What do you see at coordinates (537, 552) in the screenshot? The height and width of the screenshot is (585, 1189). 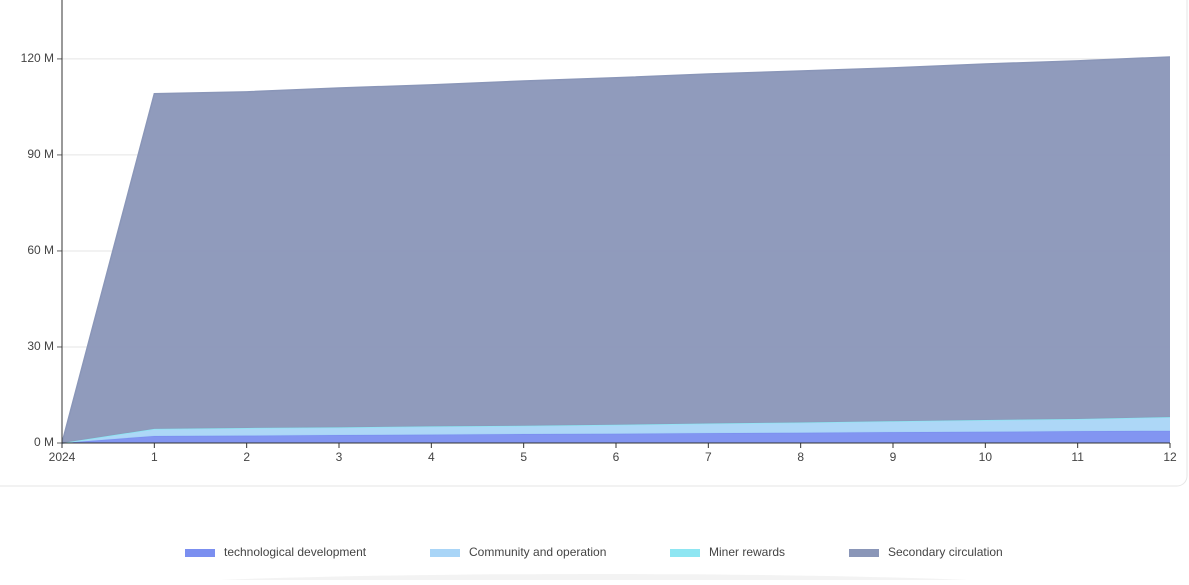 I see `legend-label: Community and operation` at bounding box center [537, 552].